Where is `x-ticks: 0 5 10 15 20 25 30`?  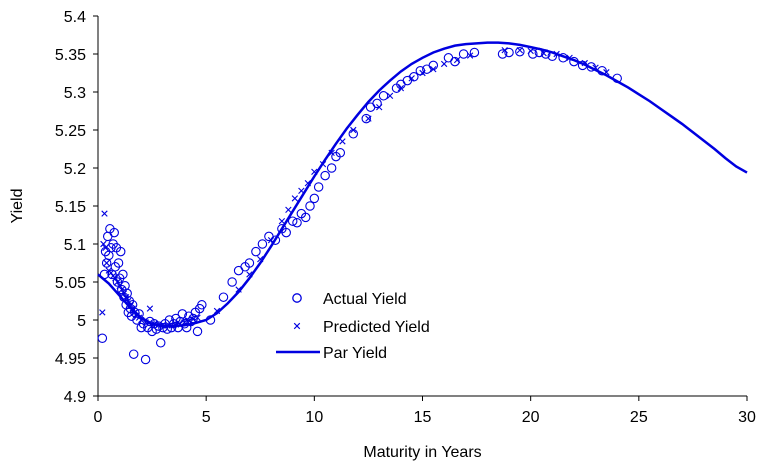
x-ticks: 0 5 10 15 20 25 30 is located at coordinates (425, 411).